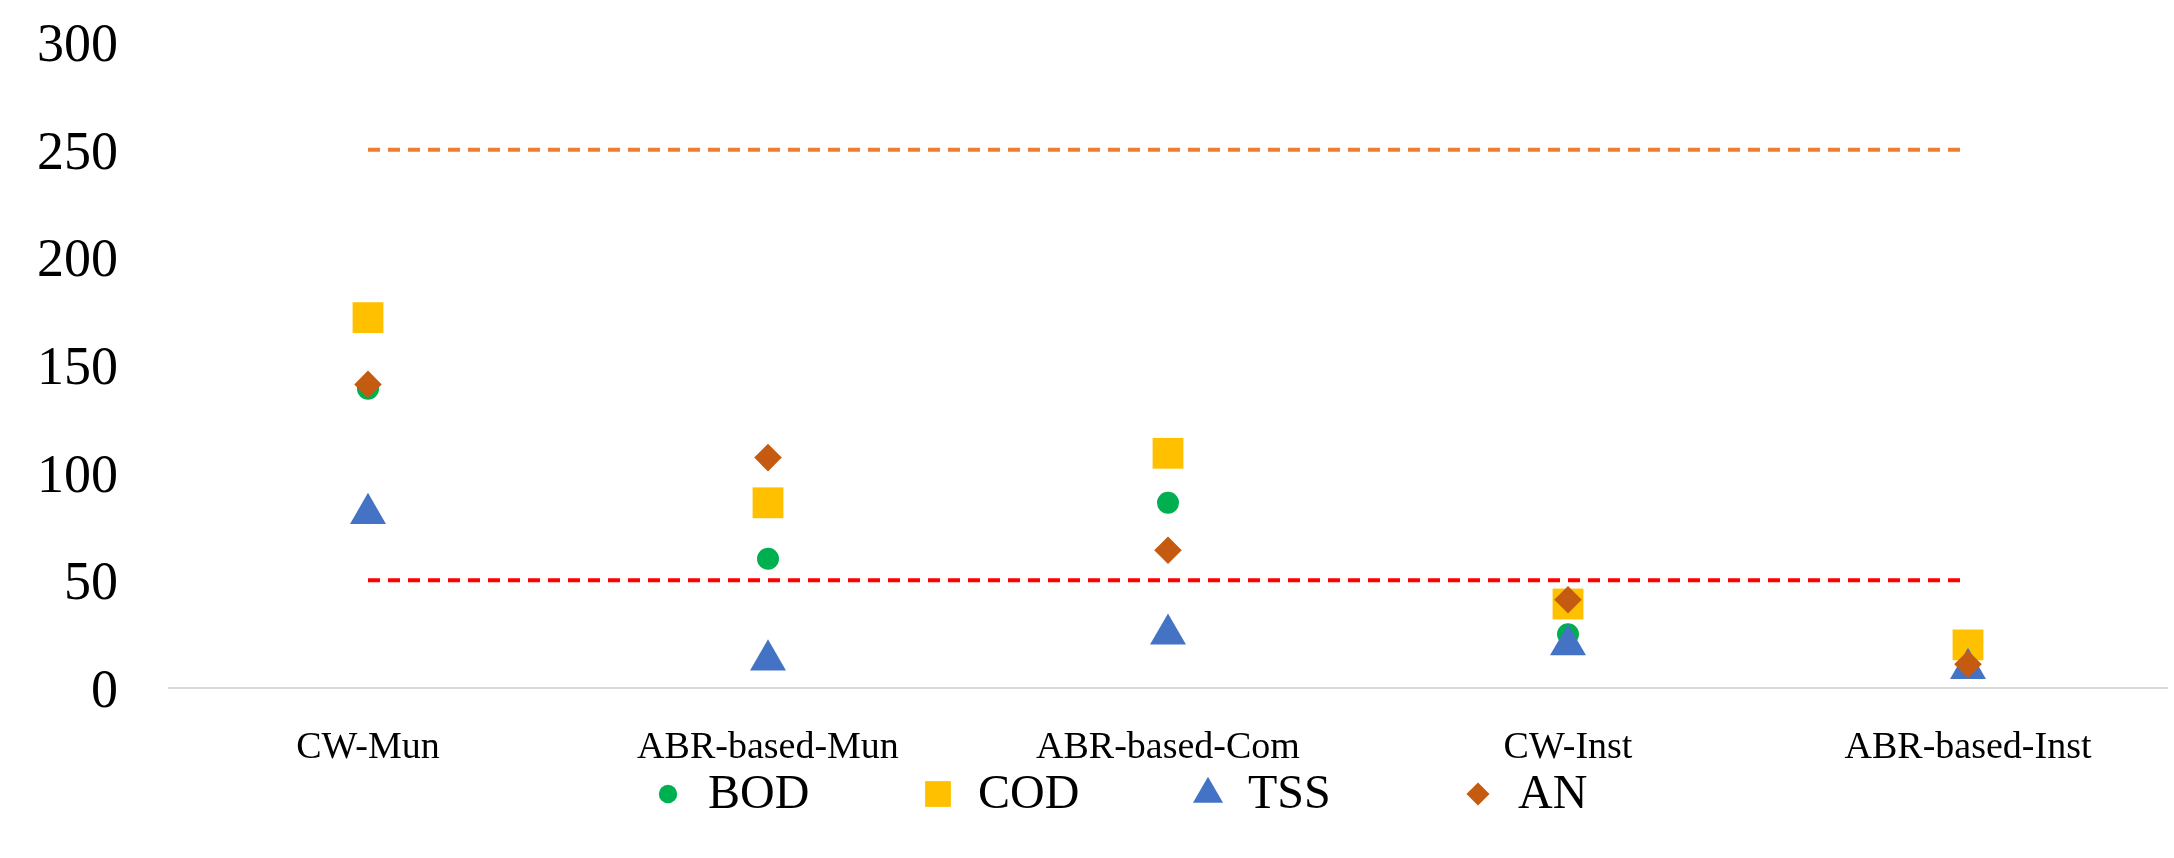 This screenshot has width=2174, height=858. Describe the element at coordinates (1029, 791) in the screenshot. I see `legend-label: COD` at that location.